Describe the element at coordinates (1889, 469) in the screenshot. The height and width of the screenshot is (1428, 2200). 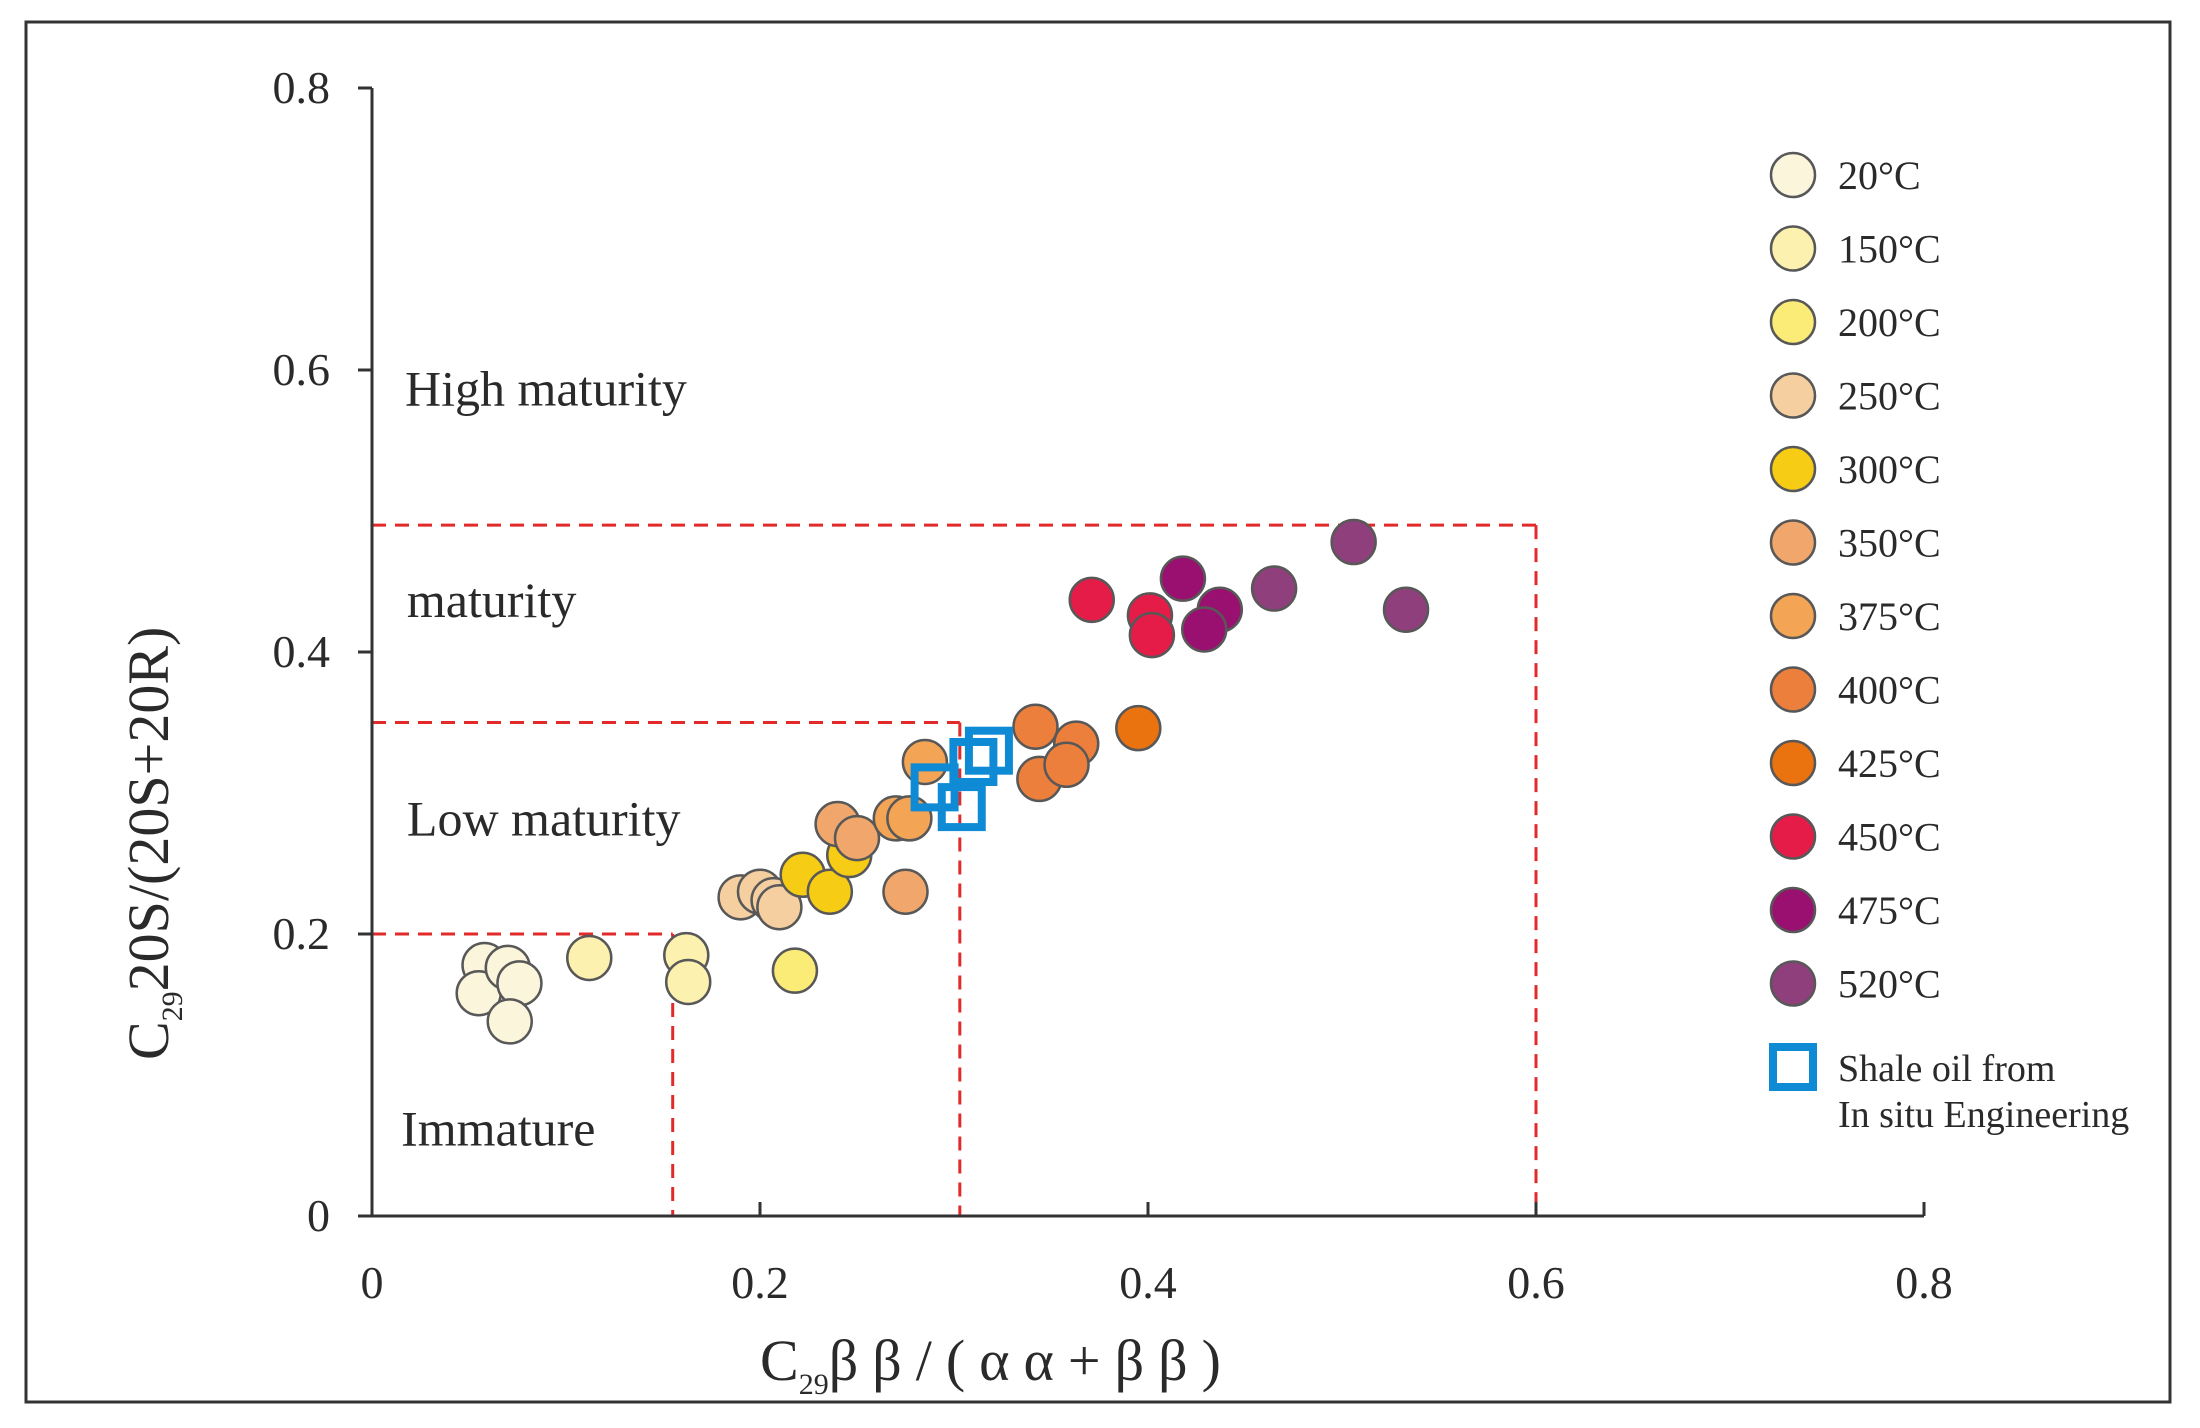
I see `legend-label-4: 300°C` at that location.